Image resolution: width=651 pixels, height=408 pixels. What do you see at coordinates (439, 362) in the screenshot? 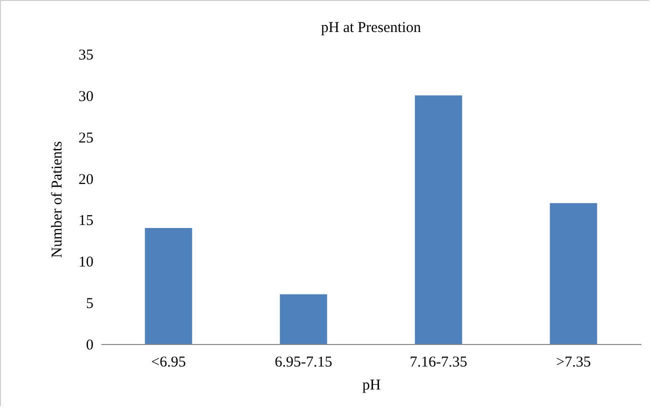
I see `x-tick-label: 7.16-7.35` at bounding box center [439, 362].